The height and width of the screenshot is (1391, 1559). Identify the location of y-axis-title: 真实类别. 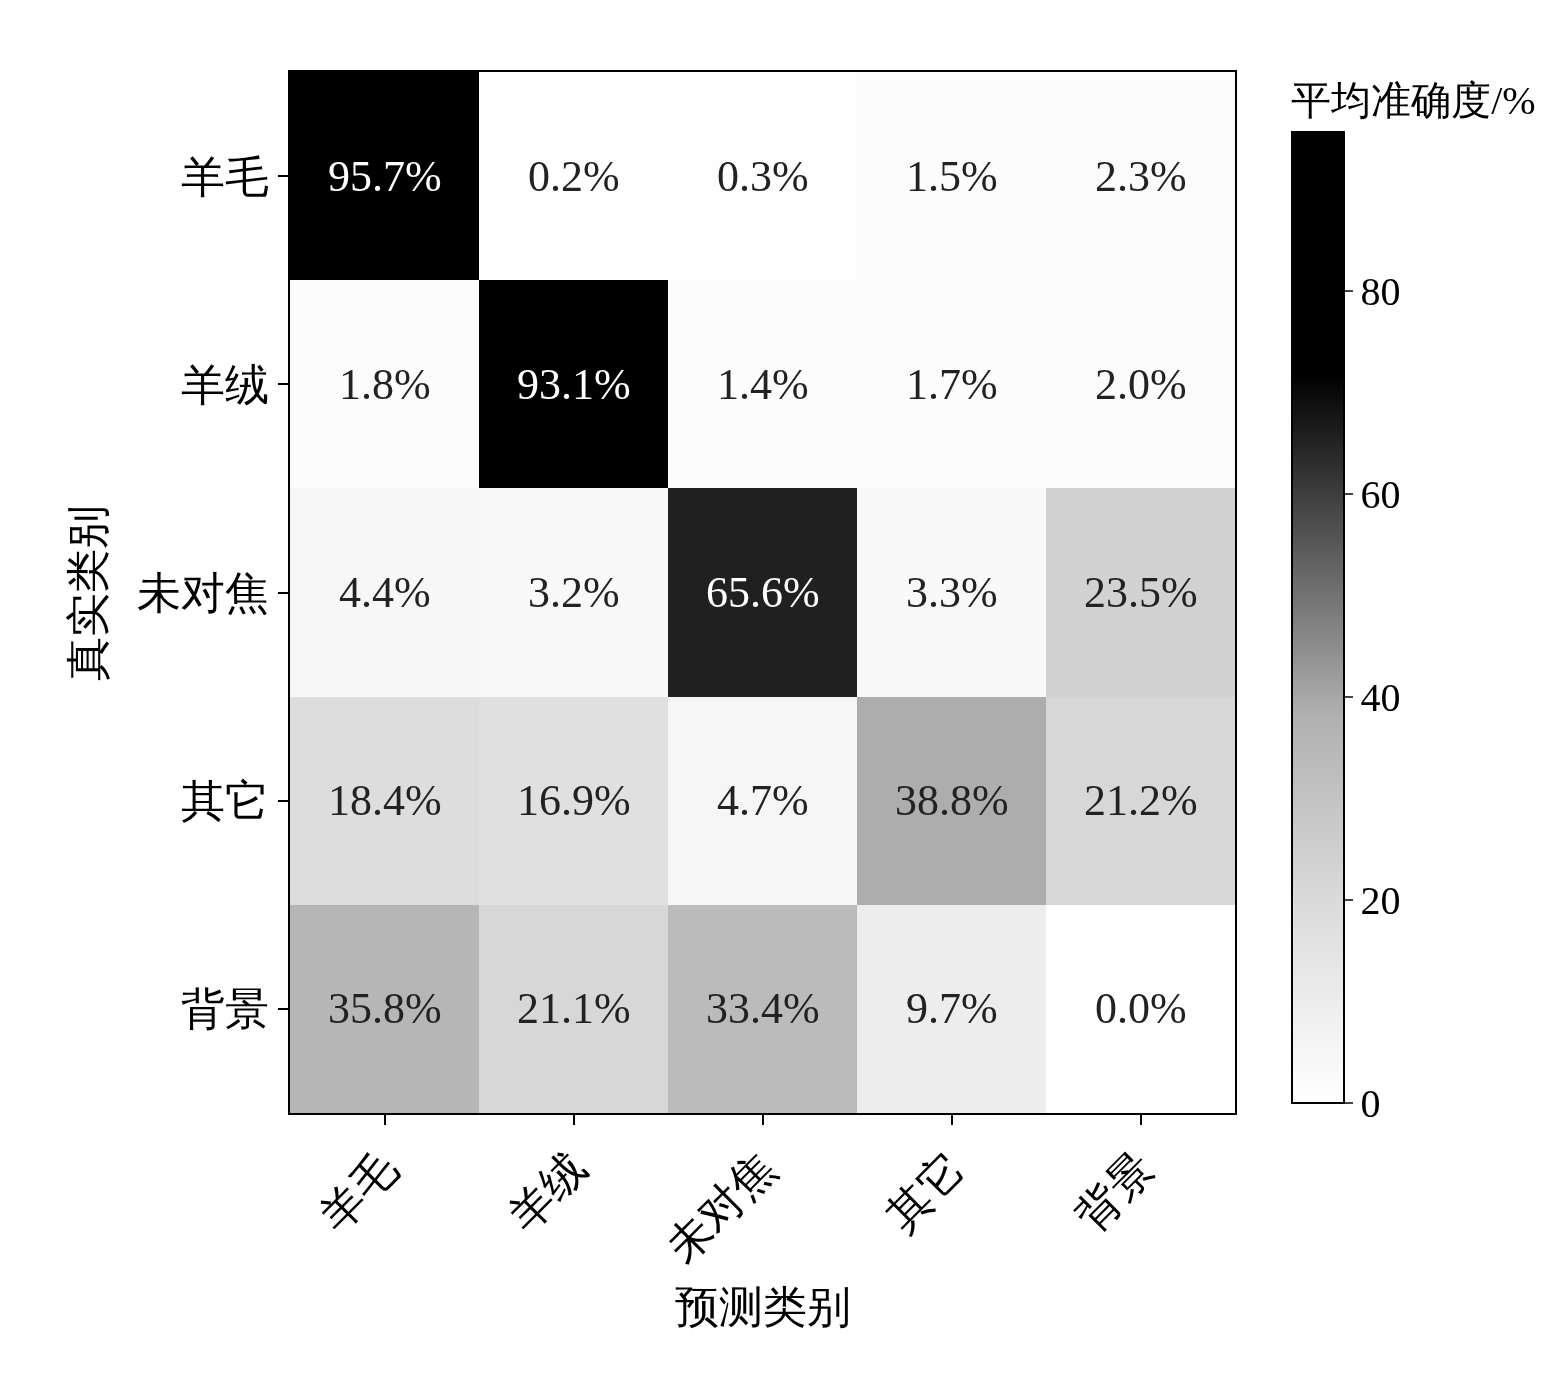
(88, 592).